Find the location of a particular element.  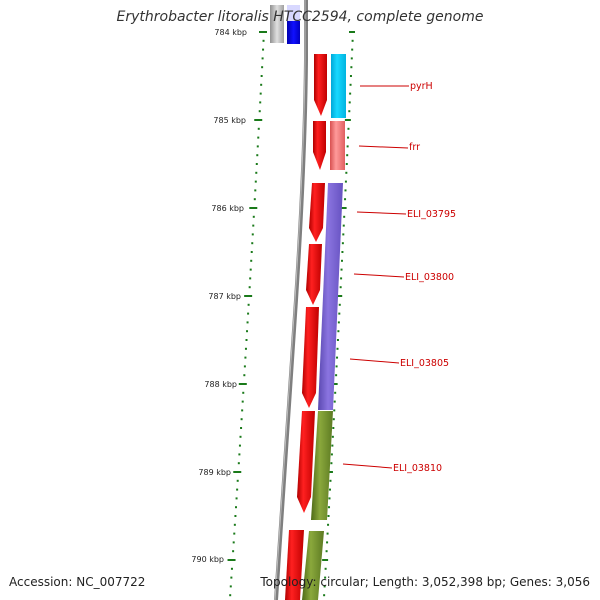

gene-label: ELI_03800 is located at coordinates (429, 277).